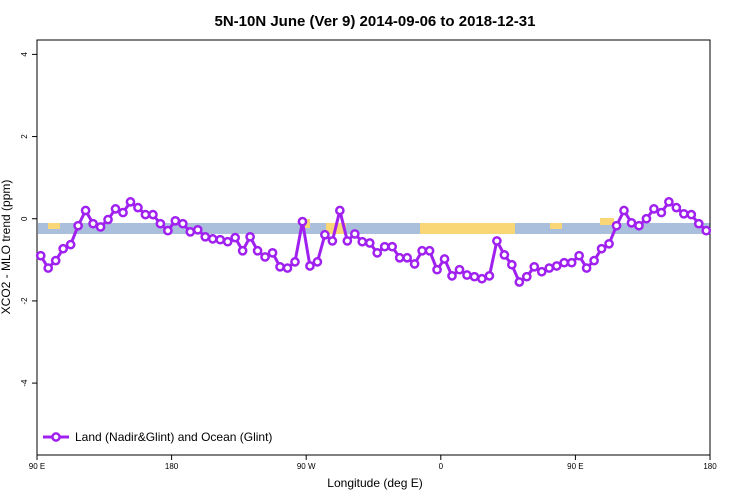 Image resolution: width=750 pixels, height=500 pixels. Describe the element at coordinates (173, 437) in the screenshot. I see `legend-label: Land (Nadir&Glint) and Ocean (Glint)` at that location.